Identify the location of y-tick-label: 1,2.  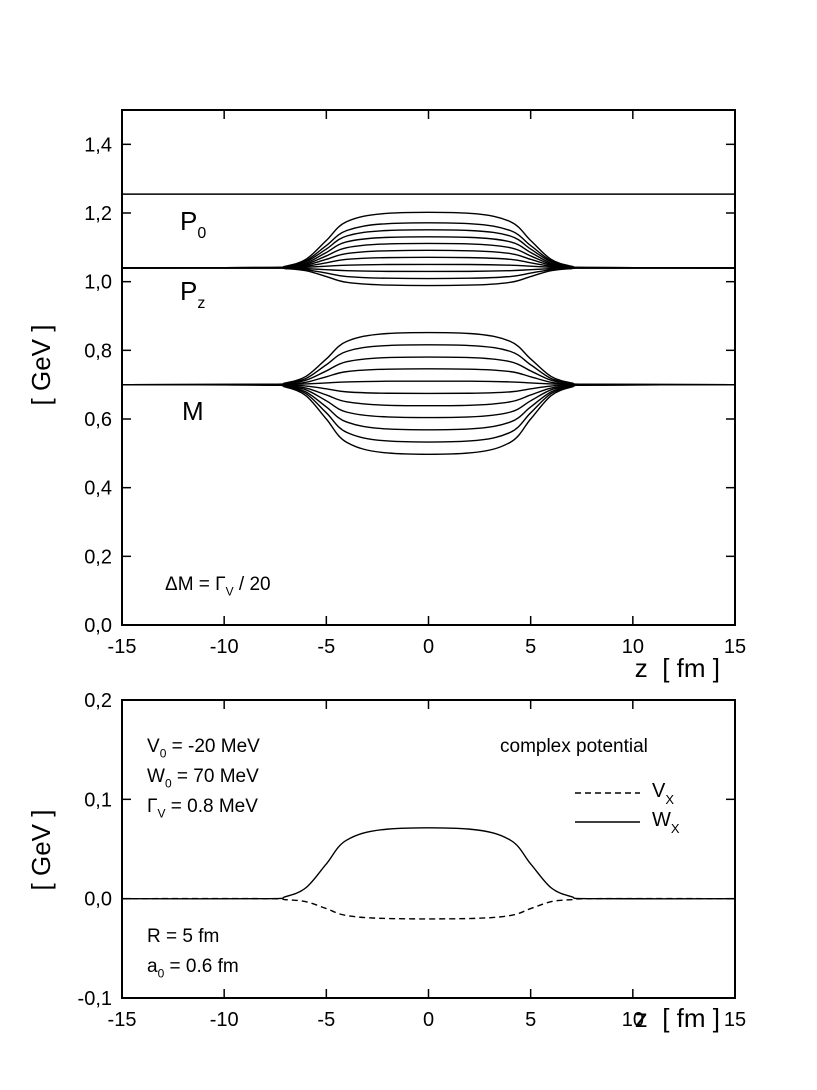
(98, 214).